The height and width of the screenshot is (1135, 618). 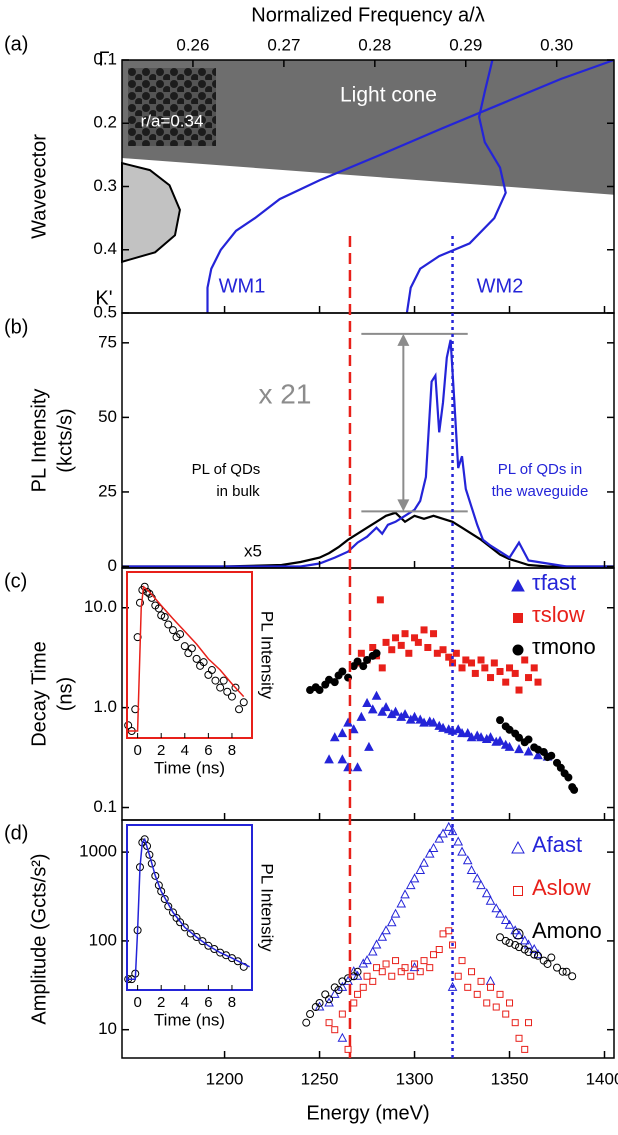 What do you see at coordinates (16, 327) in the screenshot?
I see `panel-label: (b)` at bounding box center [16, 327].